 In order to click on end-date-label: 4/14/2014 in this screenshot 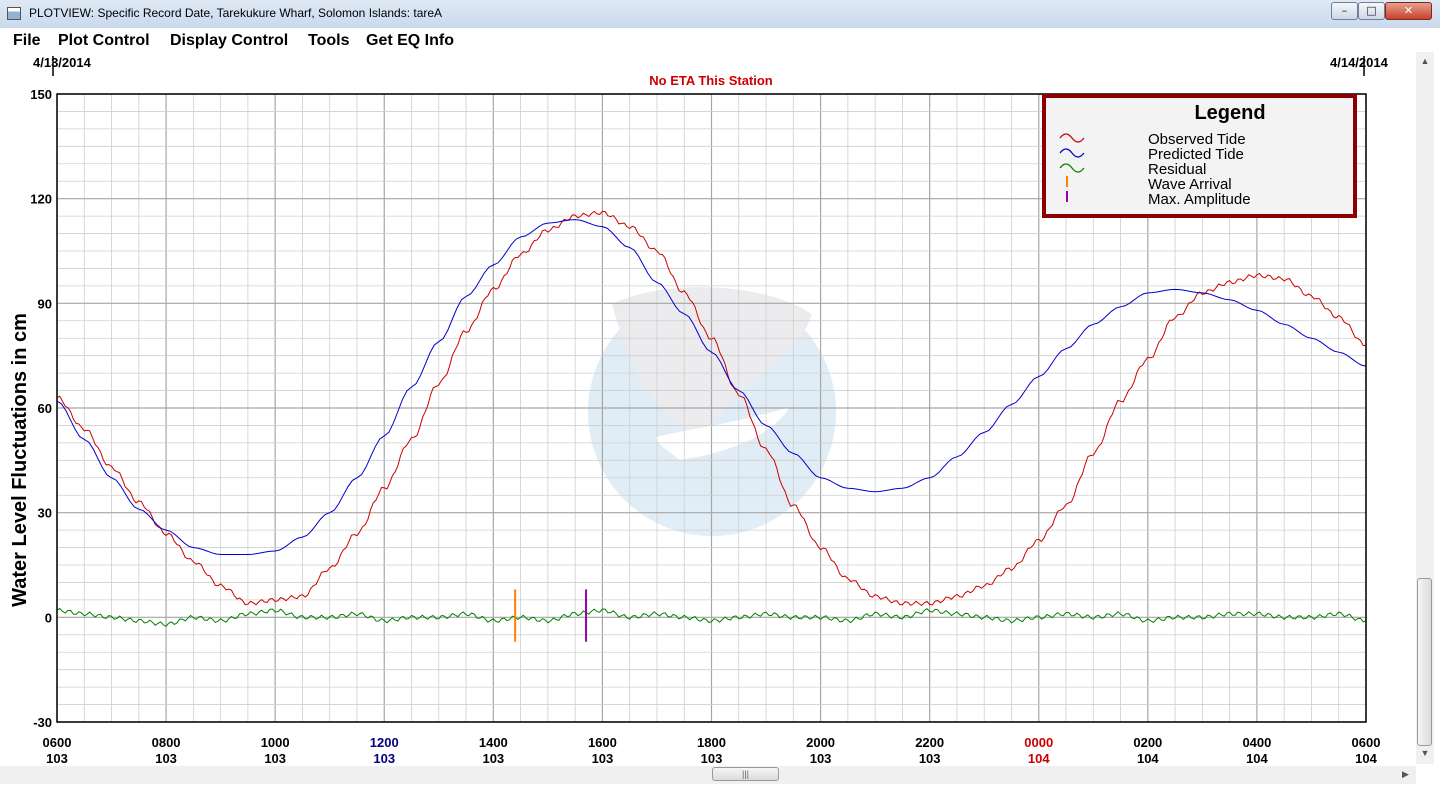, I will do `click(1359, 62)`.